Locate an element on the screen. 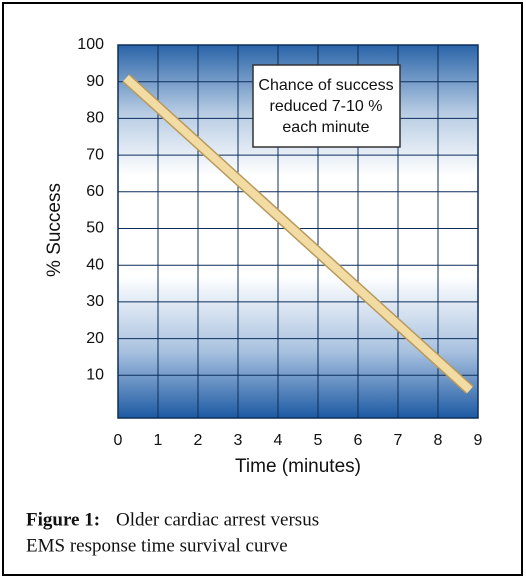  y-tick-label: 20 is located at coordinates (95, 338).